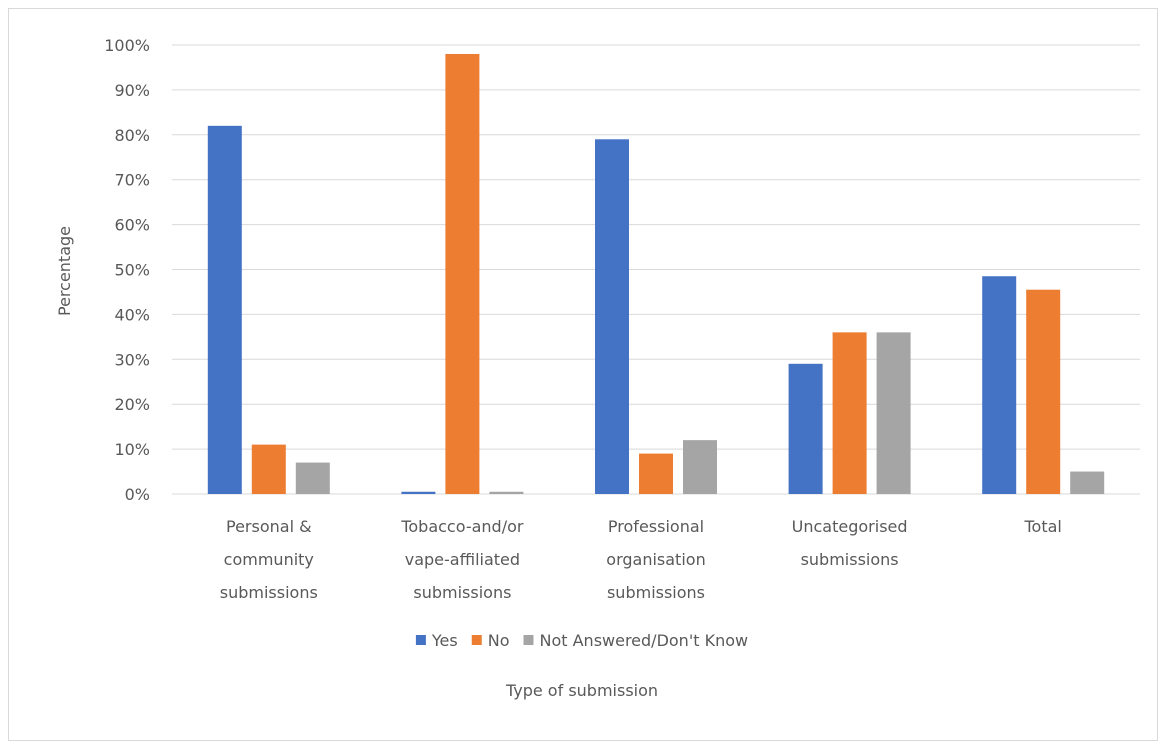 This screenshot has height=749, width=1166. What do you see at coordinates (444, 640) in the screenshot?
I see `legend-label: Yes` at bounding box center [444, 640].